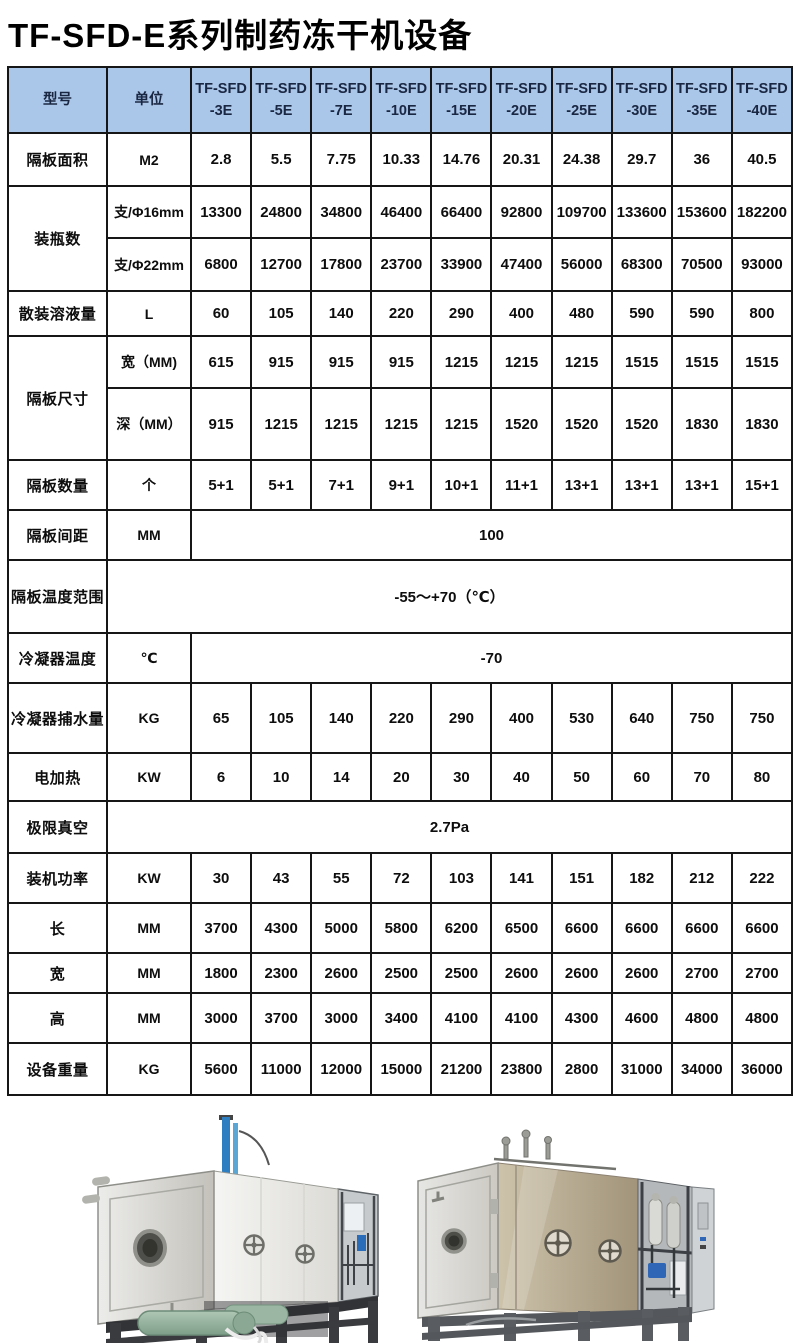  I want to click on value-cell: 290, so click(461, 313).